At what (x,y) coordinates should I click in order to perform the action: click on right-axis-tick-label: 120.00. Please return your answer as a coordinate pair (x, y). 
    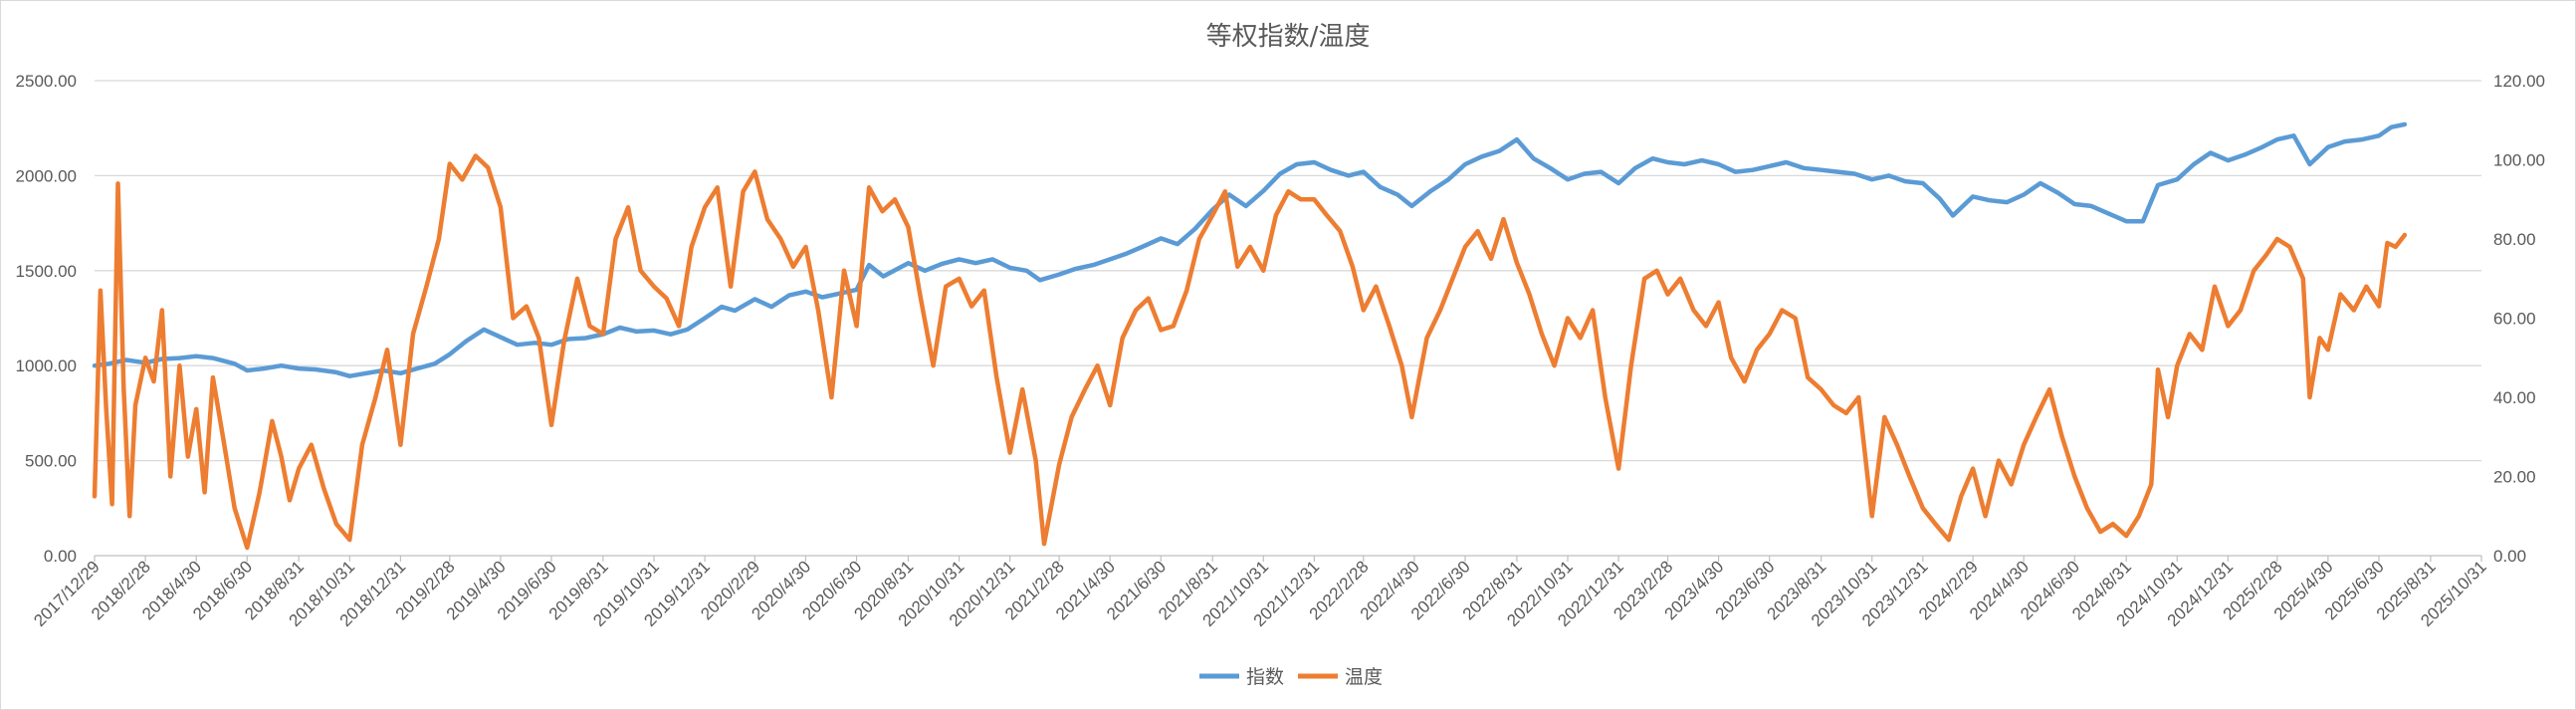
    Looking at the image, I should click on (2519, 81).